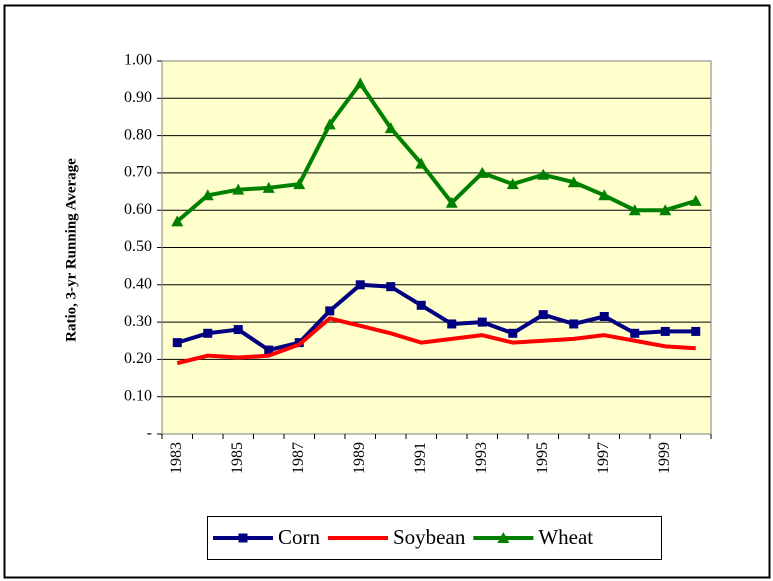 Image resolution: width=773 pixels, height=581 pixels. What do you see at coordinates (603, 458) in the screenshot?
I see `x-tick-label: 1997` at bounding box center [603, 458].